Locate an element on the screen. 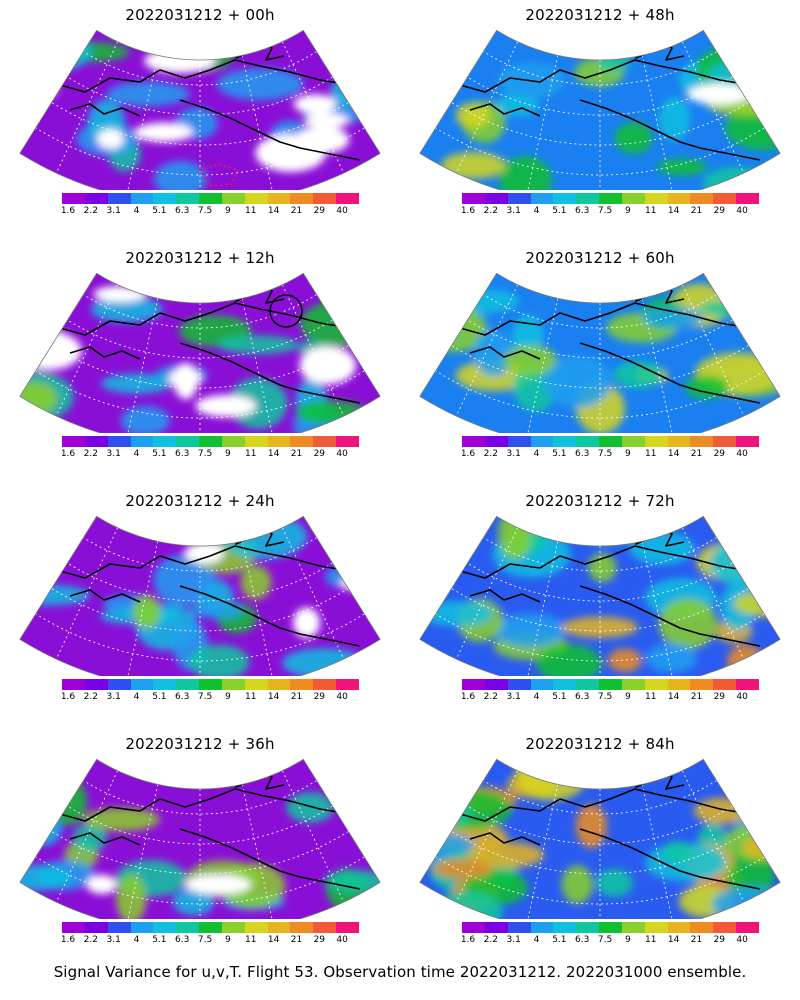 The height and width of the screenshot is (1000, 800). panel-title: 2022031212 + 60h is located at coordinates (600, 258).